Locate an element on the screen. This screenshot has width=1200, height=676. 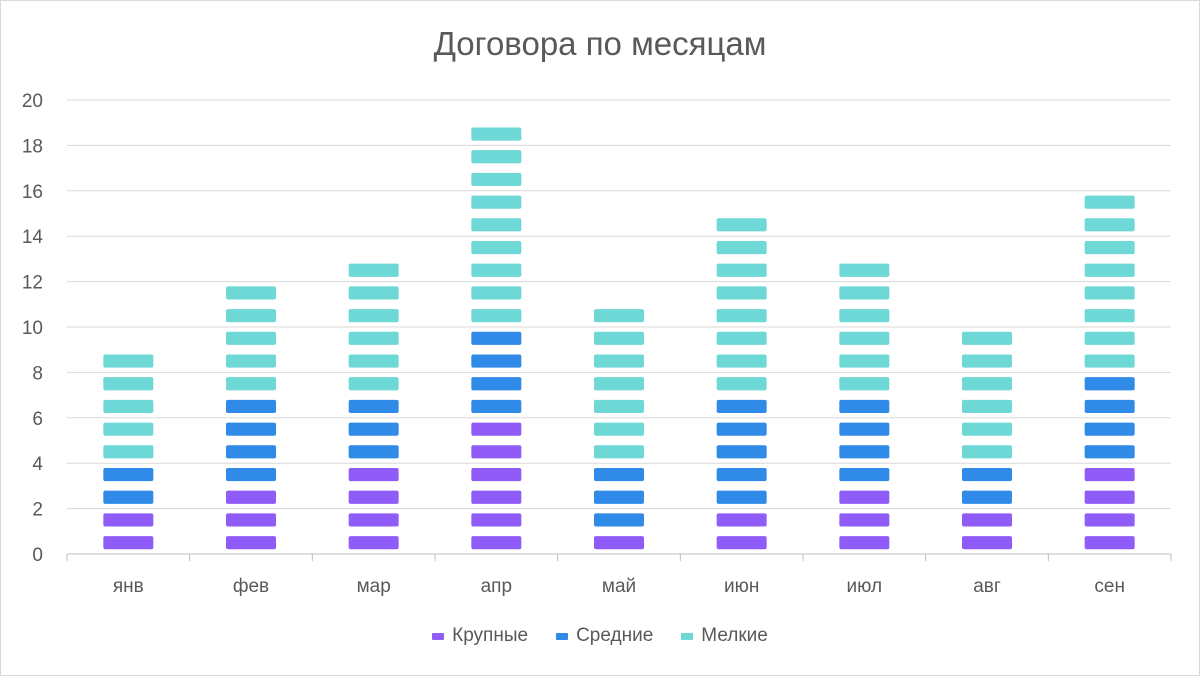
y-tick-label: 20 is located at coordinates (32, 101).